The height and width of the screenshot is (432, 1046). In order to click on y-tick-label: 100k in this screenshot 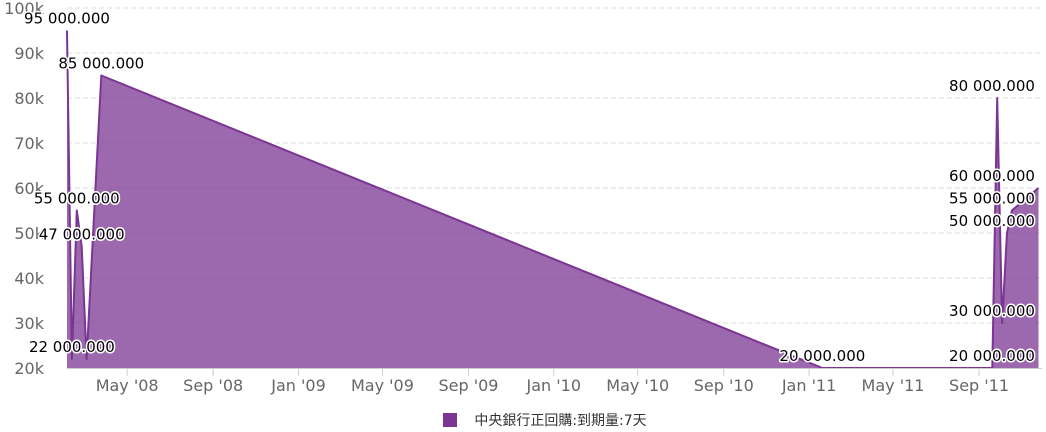, I will do `click(24, 9)`.